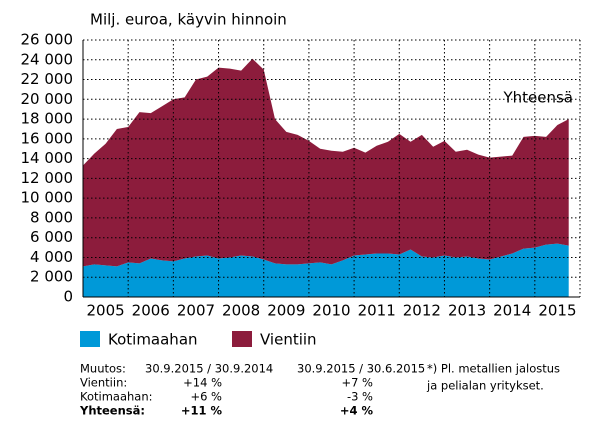 The width and height of the screenshot is (597, 433). Describe the element at coordinates (286, 311) in the screenshot. I see `x-tick-label: 2009` at that location.